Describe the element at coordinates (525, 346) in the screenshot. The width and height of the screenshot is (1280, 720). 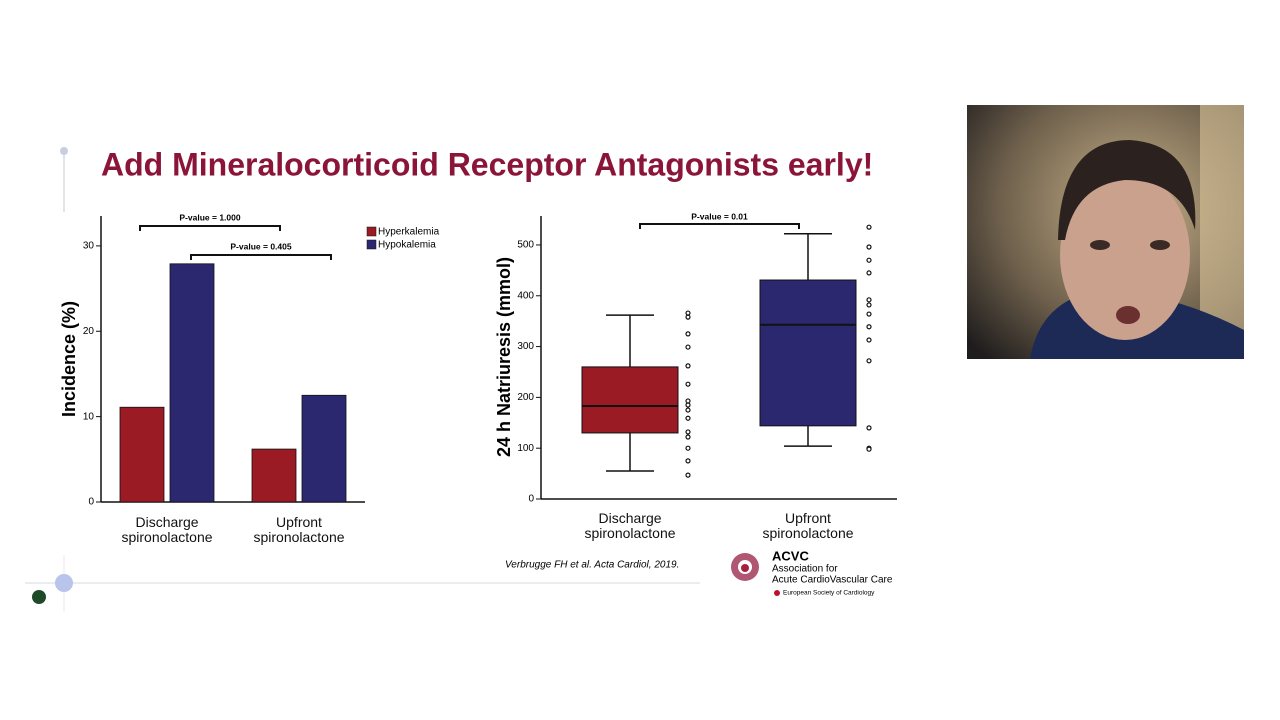
I see `y-tick-label: 300` at that location.